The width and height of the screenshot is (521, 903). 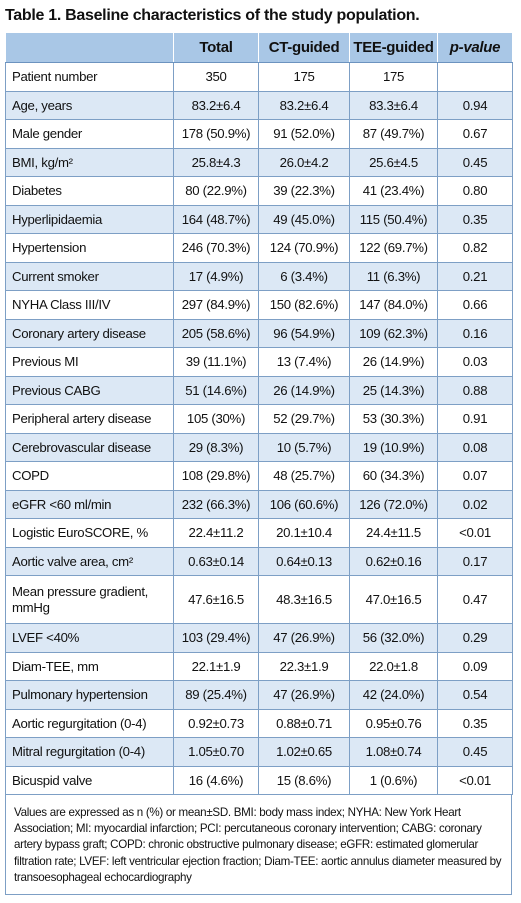 I want to click on cell-tee-guided: 1.08±0.74, so click(x=393, y=752).